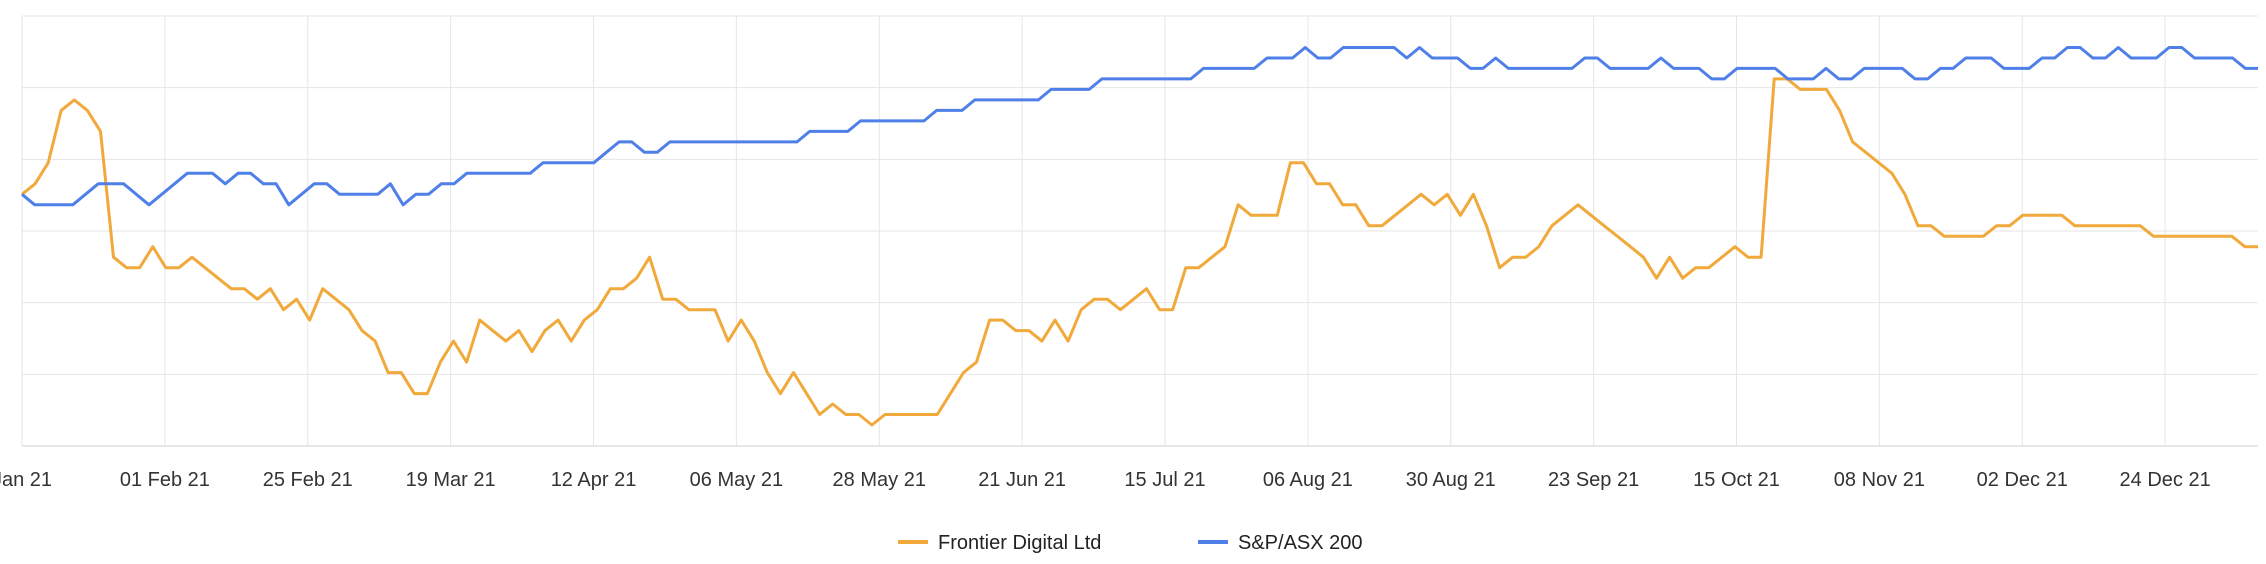  I want to click on legend-item: S&P/ASX 200, so click(1280, 543).